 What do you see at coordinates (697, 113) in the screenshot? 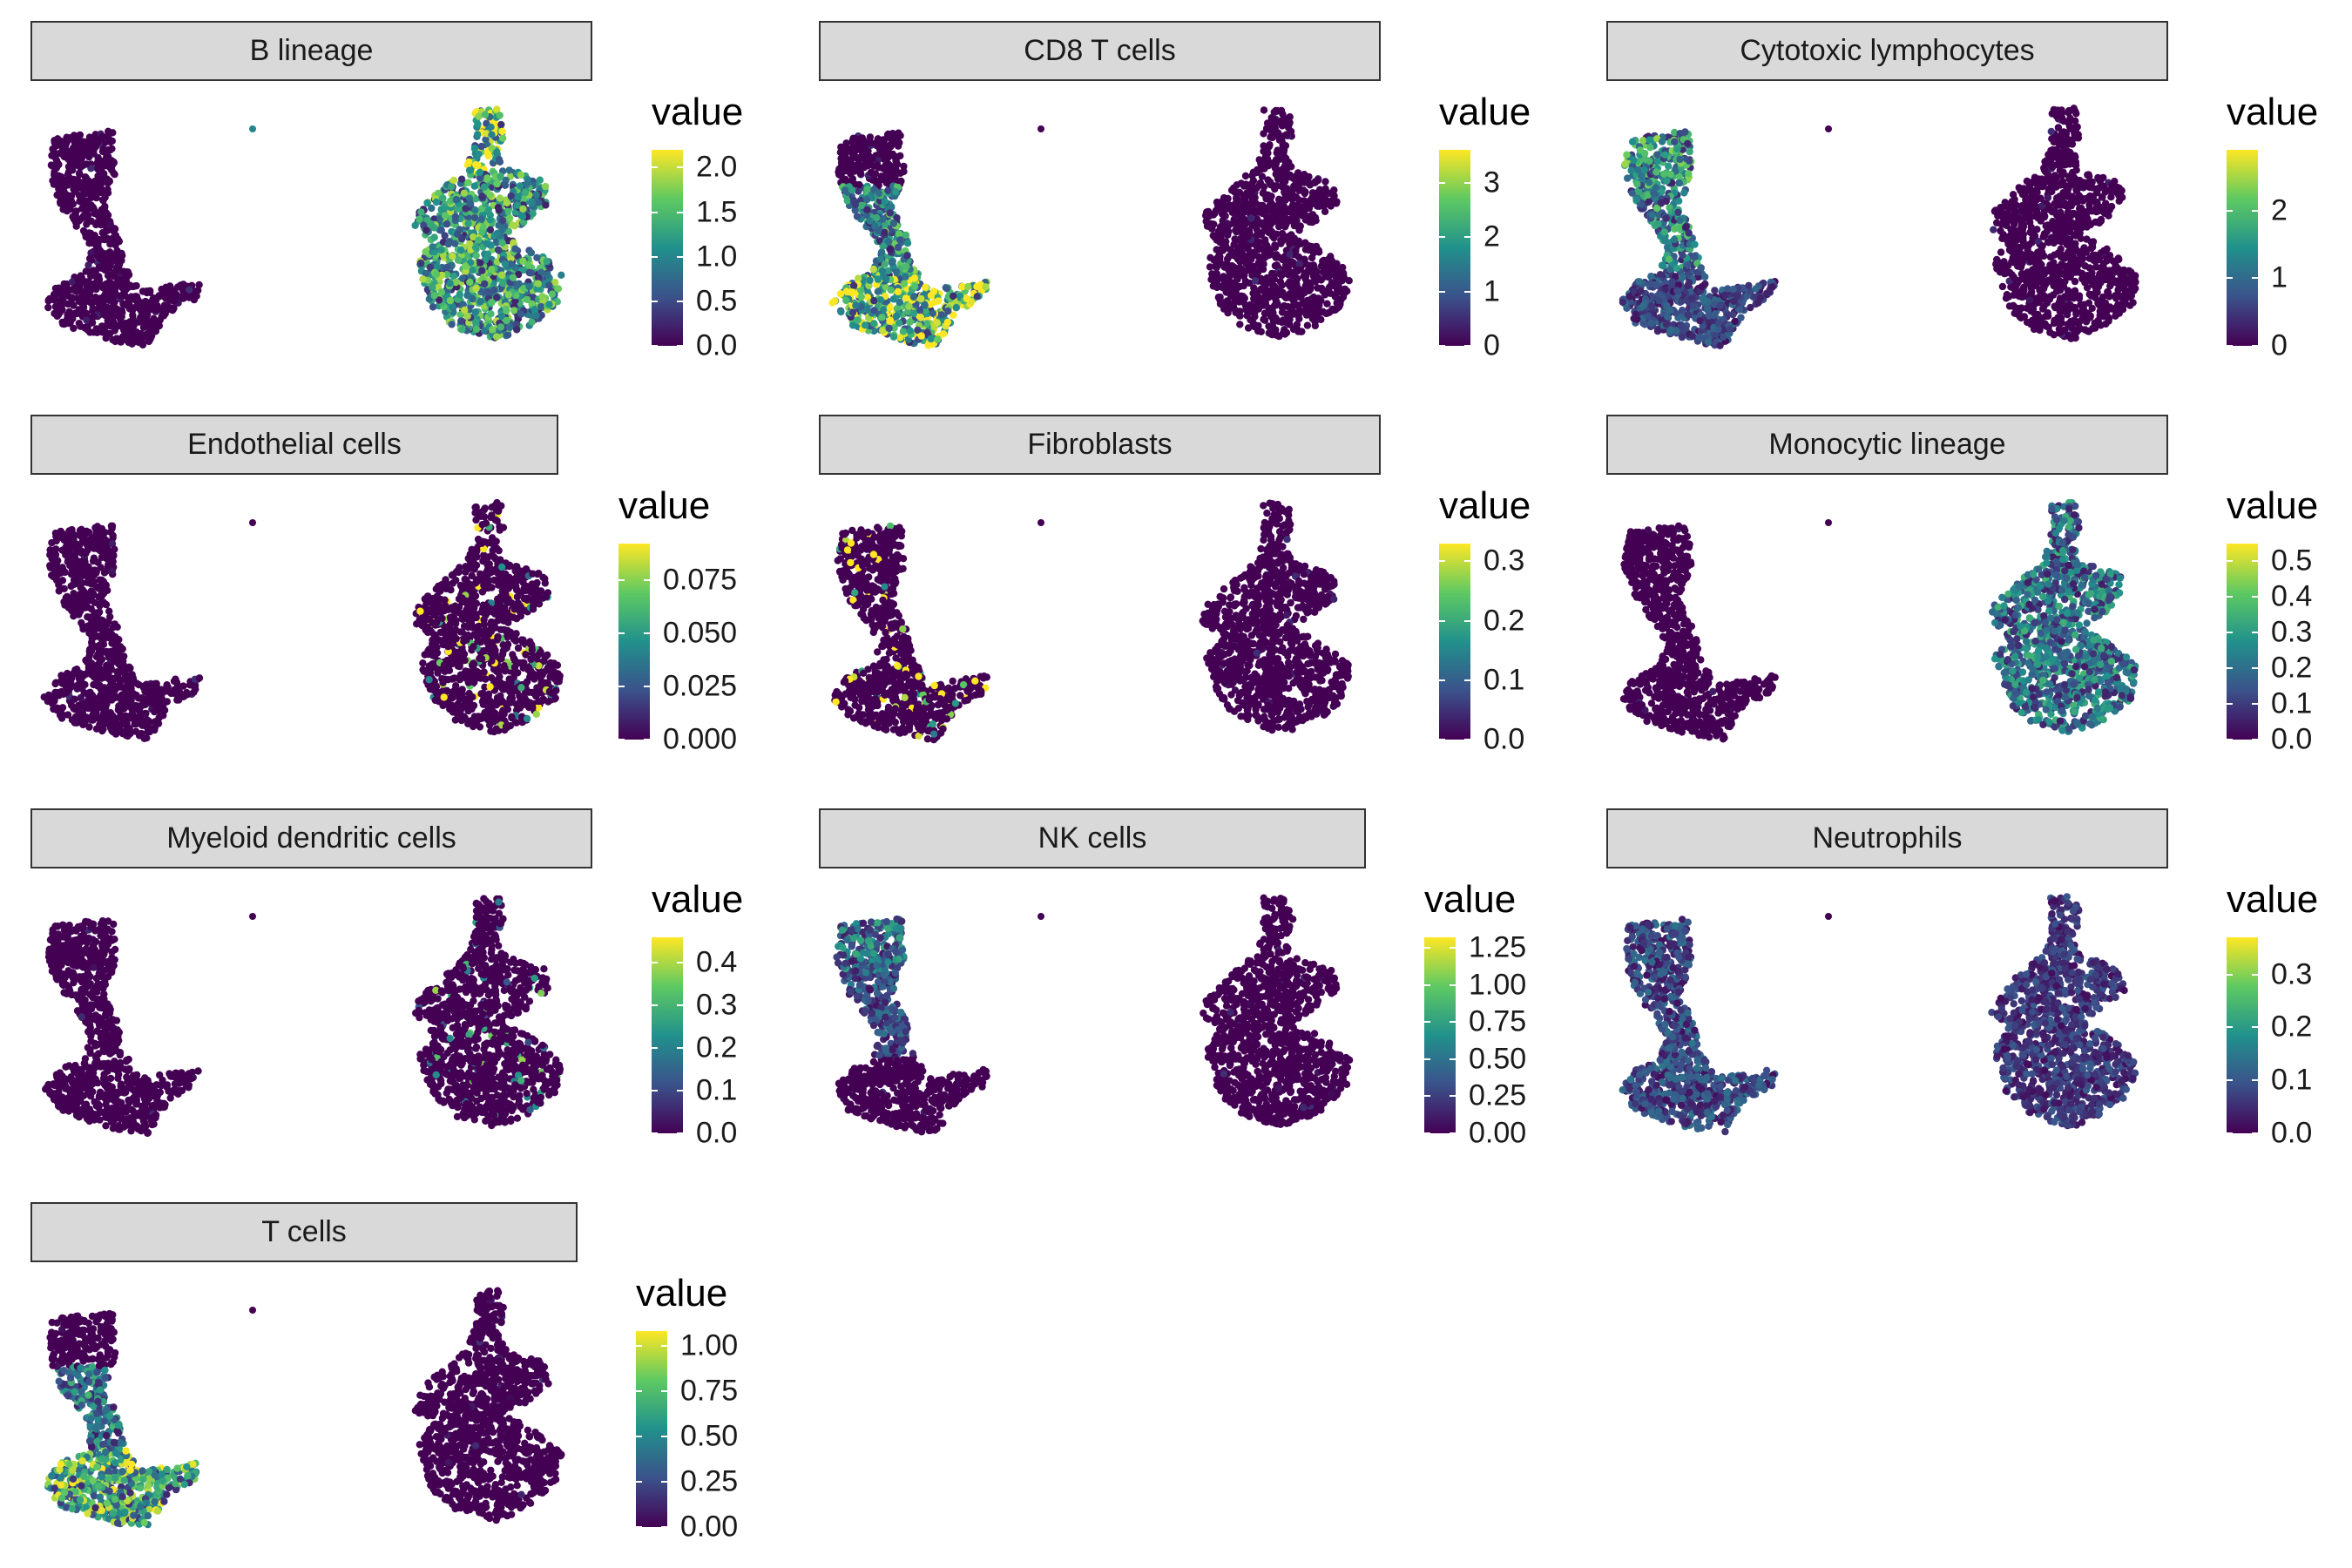
I see `legend-title: value` at bounding box center [697, 113].